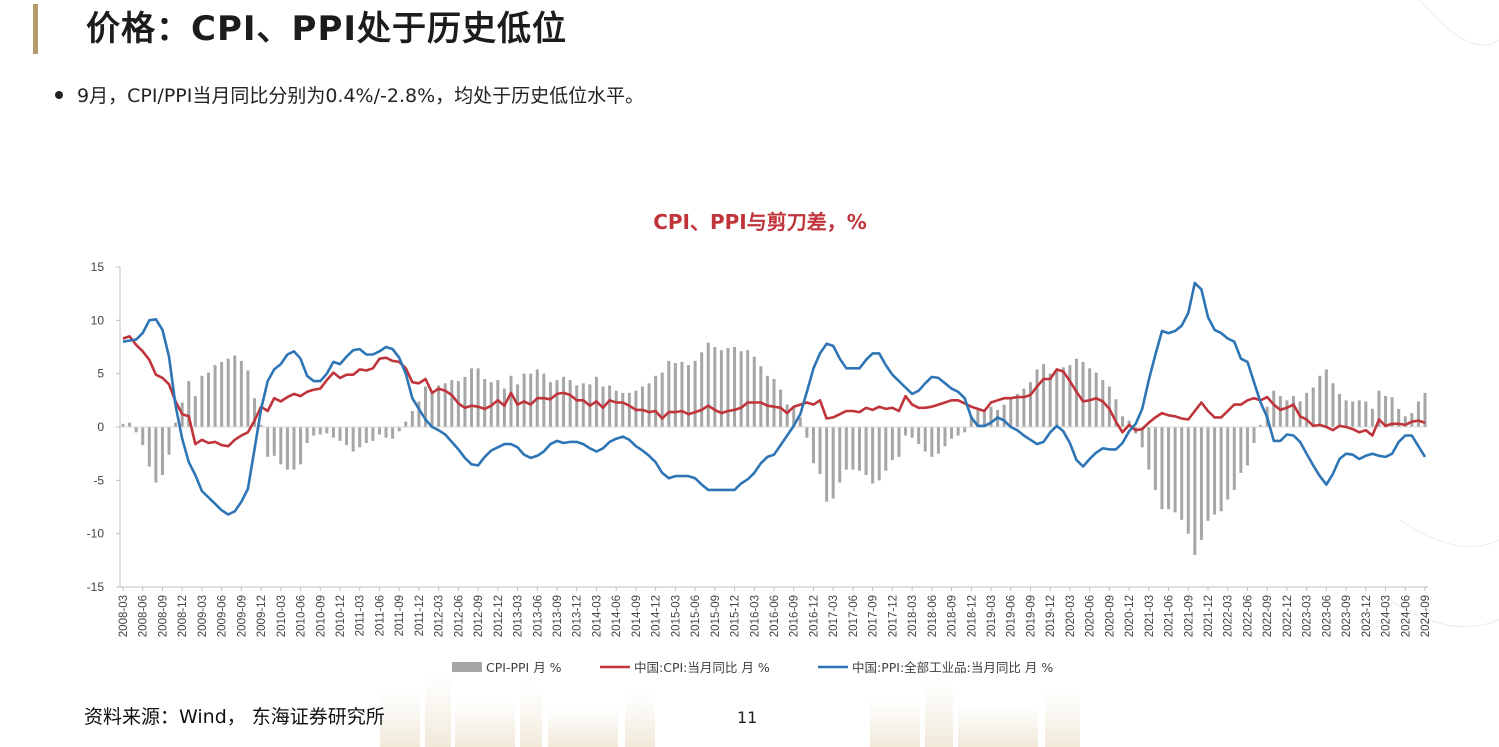  What do you see at coordinates (747, 717) in the screenshot?
I see `page-number: 11` at bounding box center [747, 717].